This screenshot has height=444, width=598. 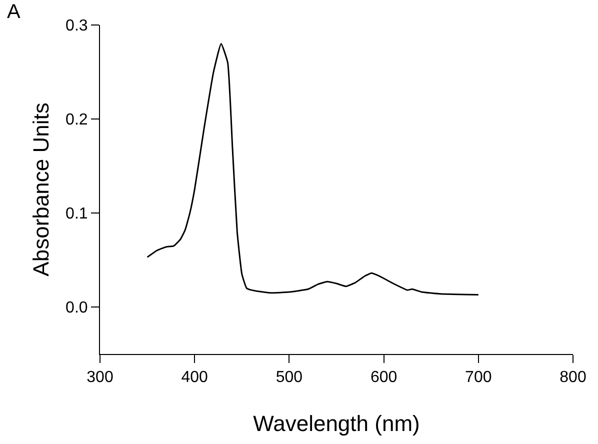 I want to click on x-tick-label: 600, so click(x=384, y=377).